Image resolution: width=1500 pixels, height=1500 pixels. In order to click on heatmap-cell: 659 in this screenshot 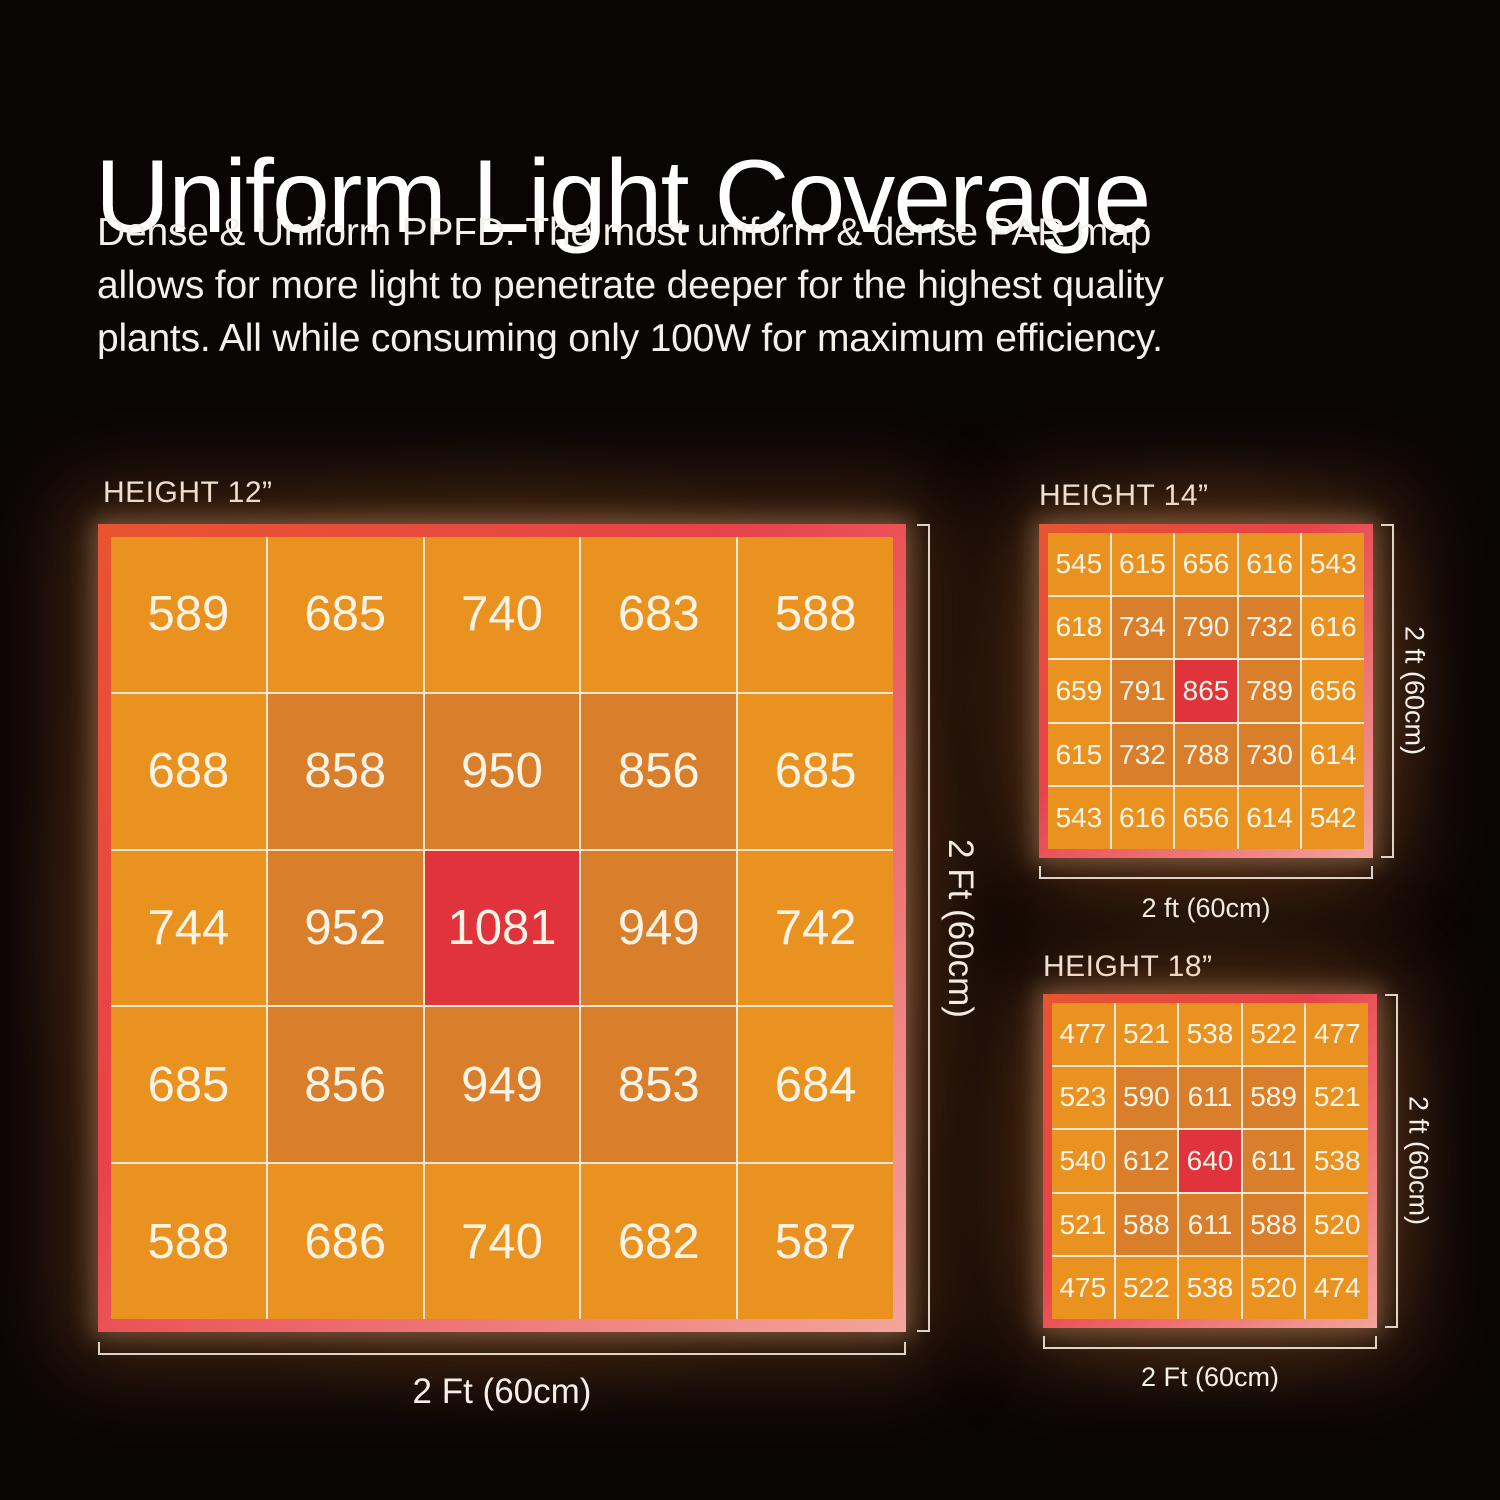, I will do `click(1079, 691)`.